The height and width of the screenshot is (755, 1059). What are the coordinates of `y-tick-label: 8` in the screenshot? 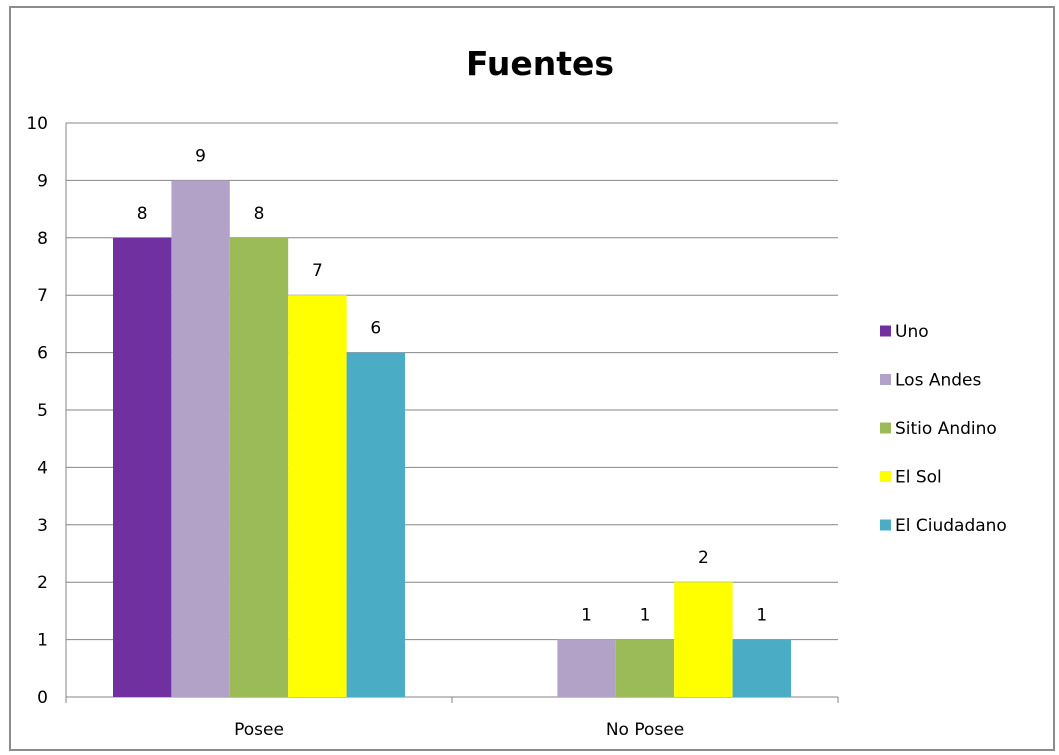 It's located at (42, 239).